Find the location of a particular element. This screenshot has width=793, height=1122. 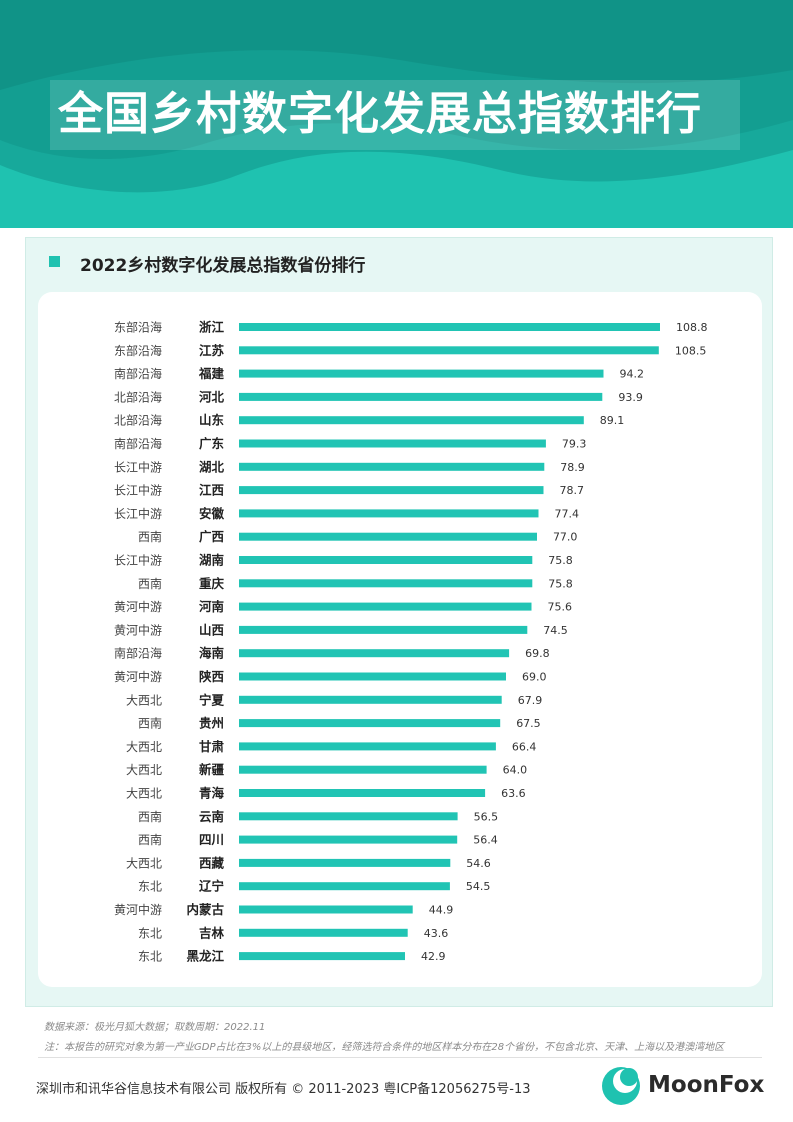

province-label: 重庆 is located at coordinates (212, 583).